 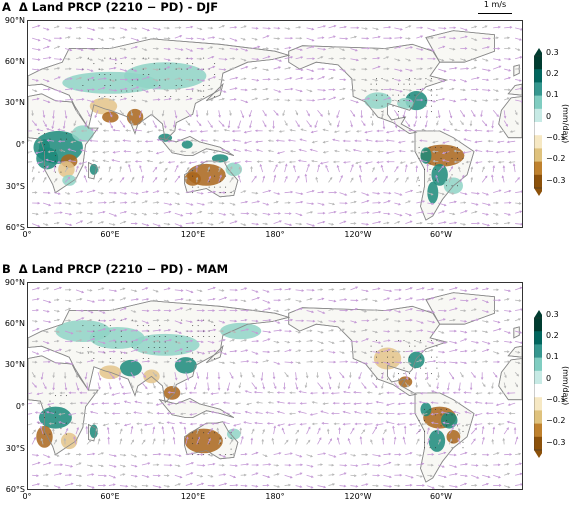 I want to click on lat-label-30n: 30°N, so click(x=12, y=364).